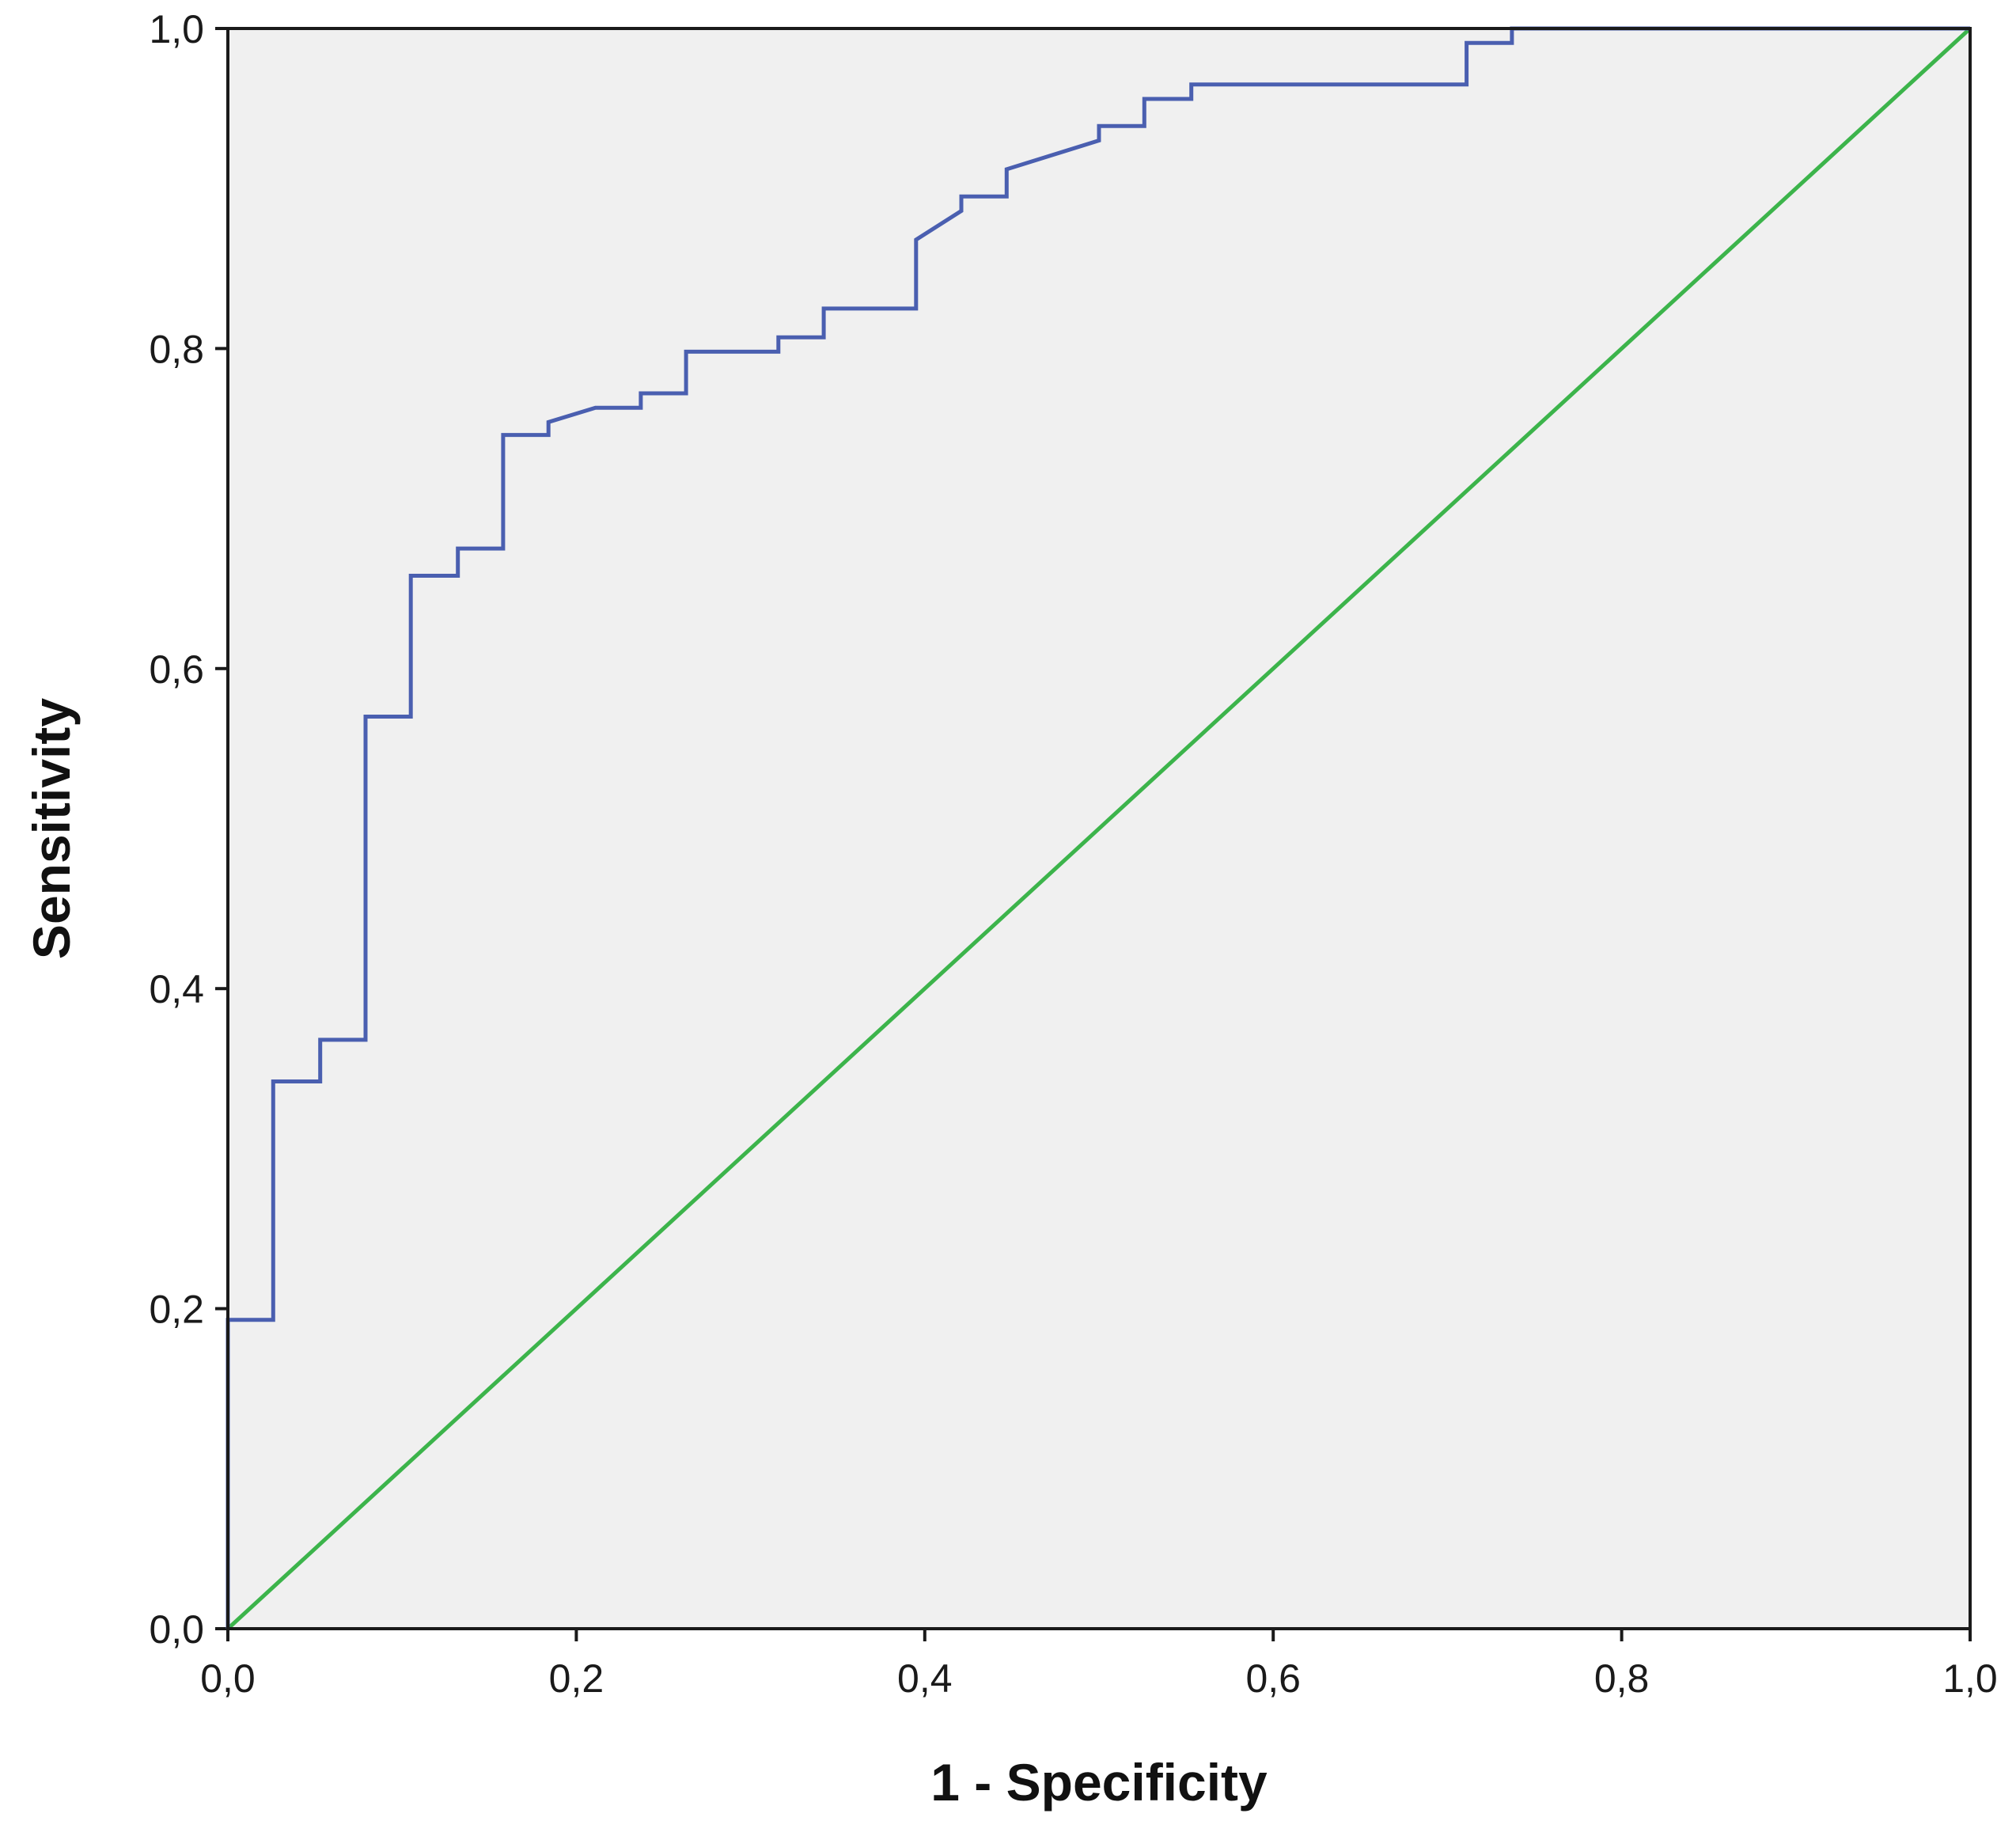 This screenshot has width=2016, height=1840. What do you see at coordinates (176, 989) in the screenshot?
I see `y-tick-label: 0,4` at bounding box center [176, 989].